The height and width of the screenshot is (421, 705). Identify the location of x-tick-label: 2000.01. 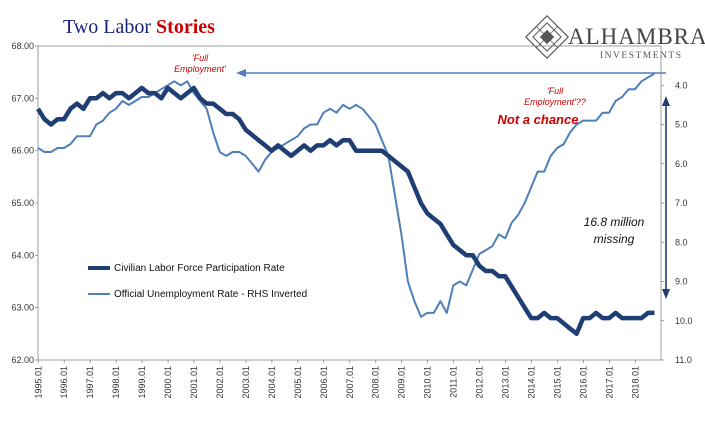
(168, 382).